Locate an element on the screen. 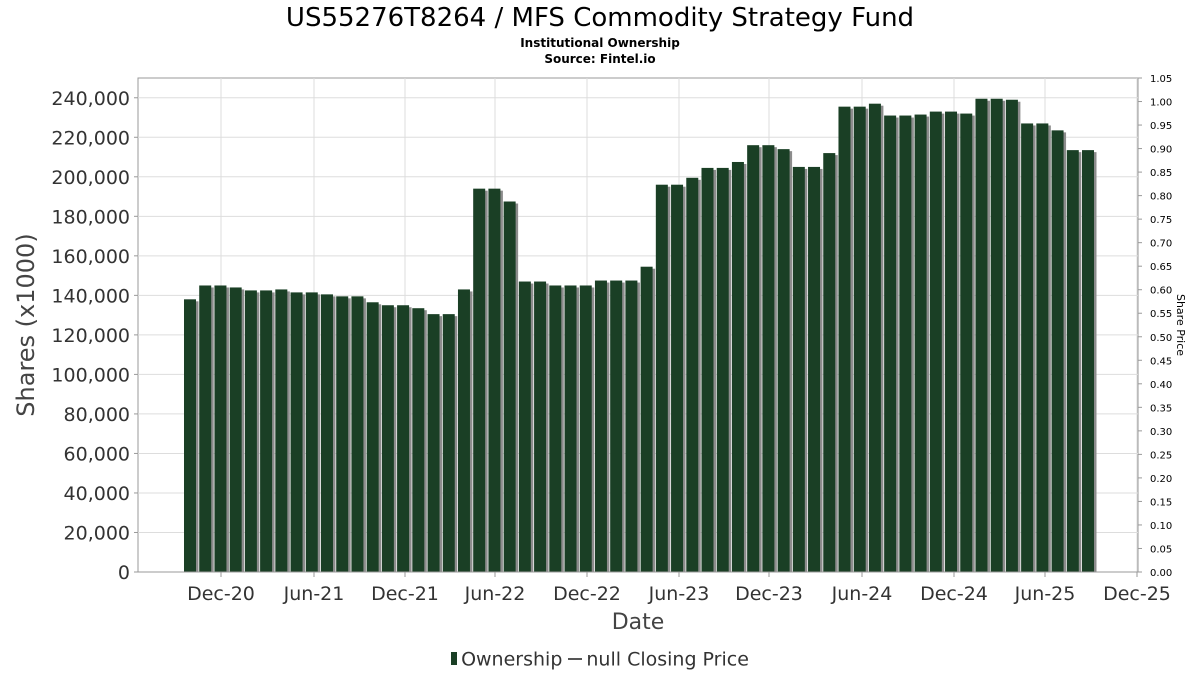 The image size is (1200, 675). x-tick-label: Dec-21 is located at coordinates (405, 594).